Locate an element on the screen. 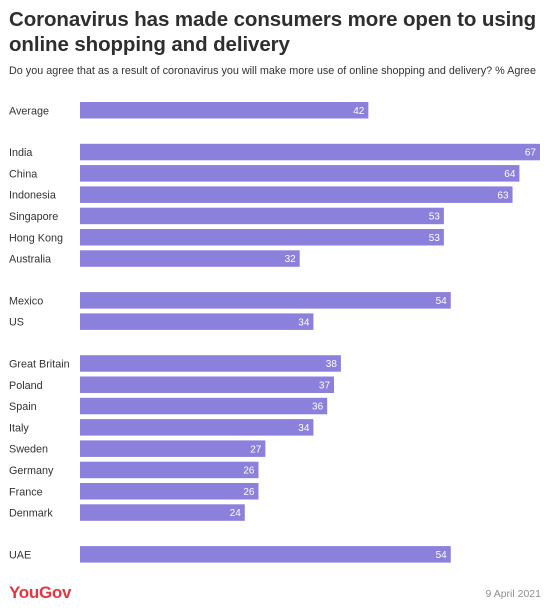  value-label-sweden: 27 is located at coordinates (256, 449).